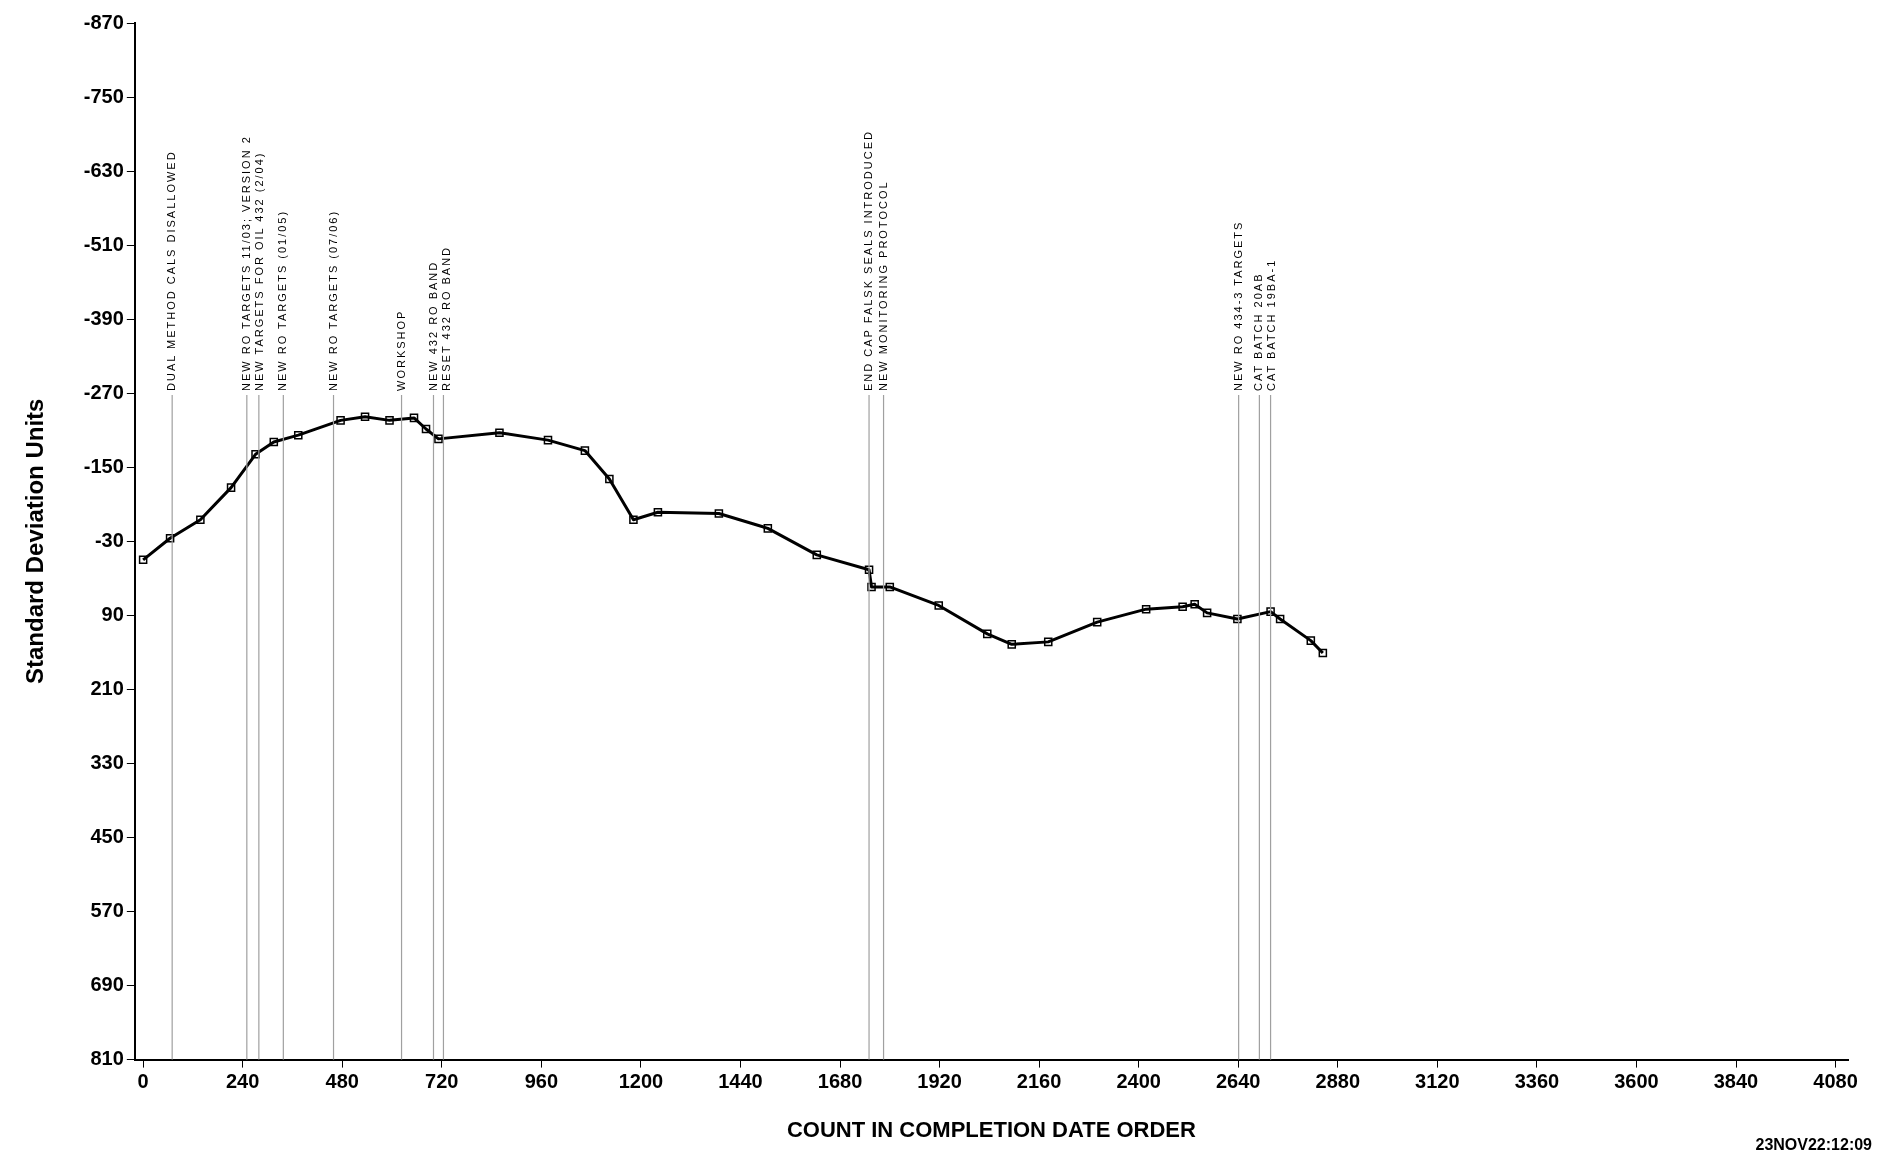 The height and width of the screenshot is (1166, 1886). Describe the element at coordinates (103, 465) in the screenshot. I see `y-tick-label: -150` at that location.